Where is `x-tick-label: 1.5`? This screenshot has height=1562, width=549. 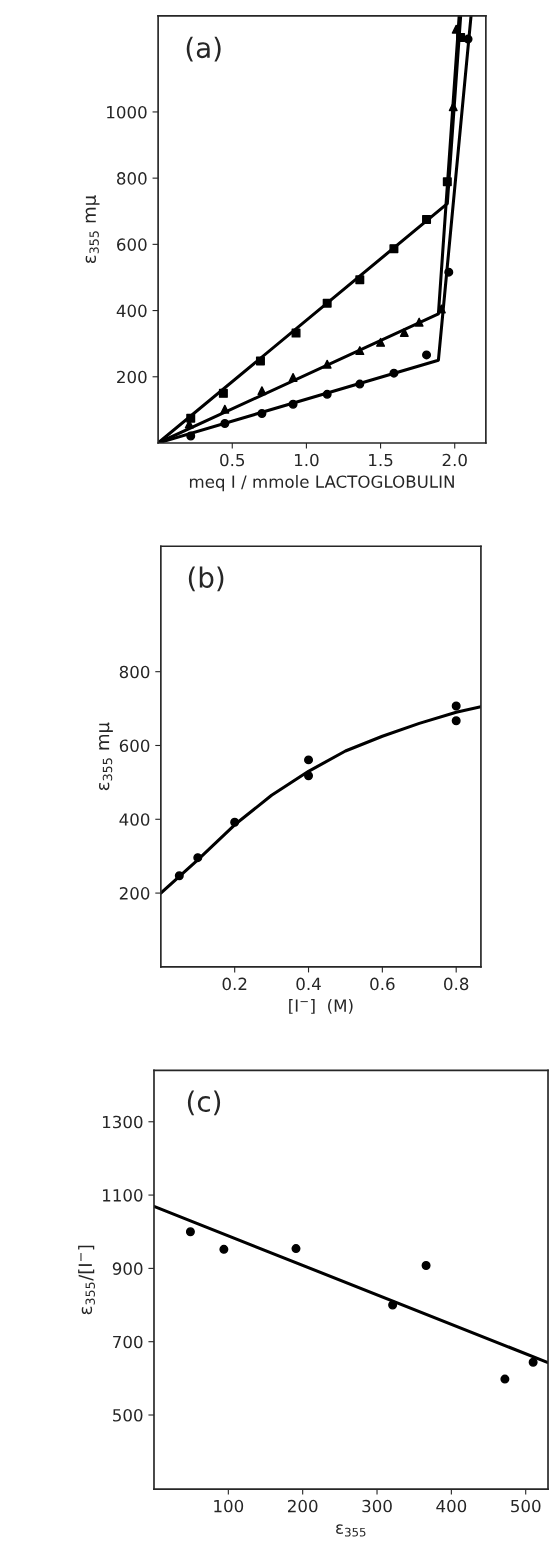 x-tick-label: 1.5 is located at coordinates (381, 460).